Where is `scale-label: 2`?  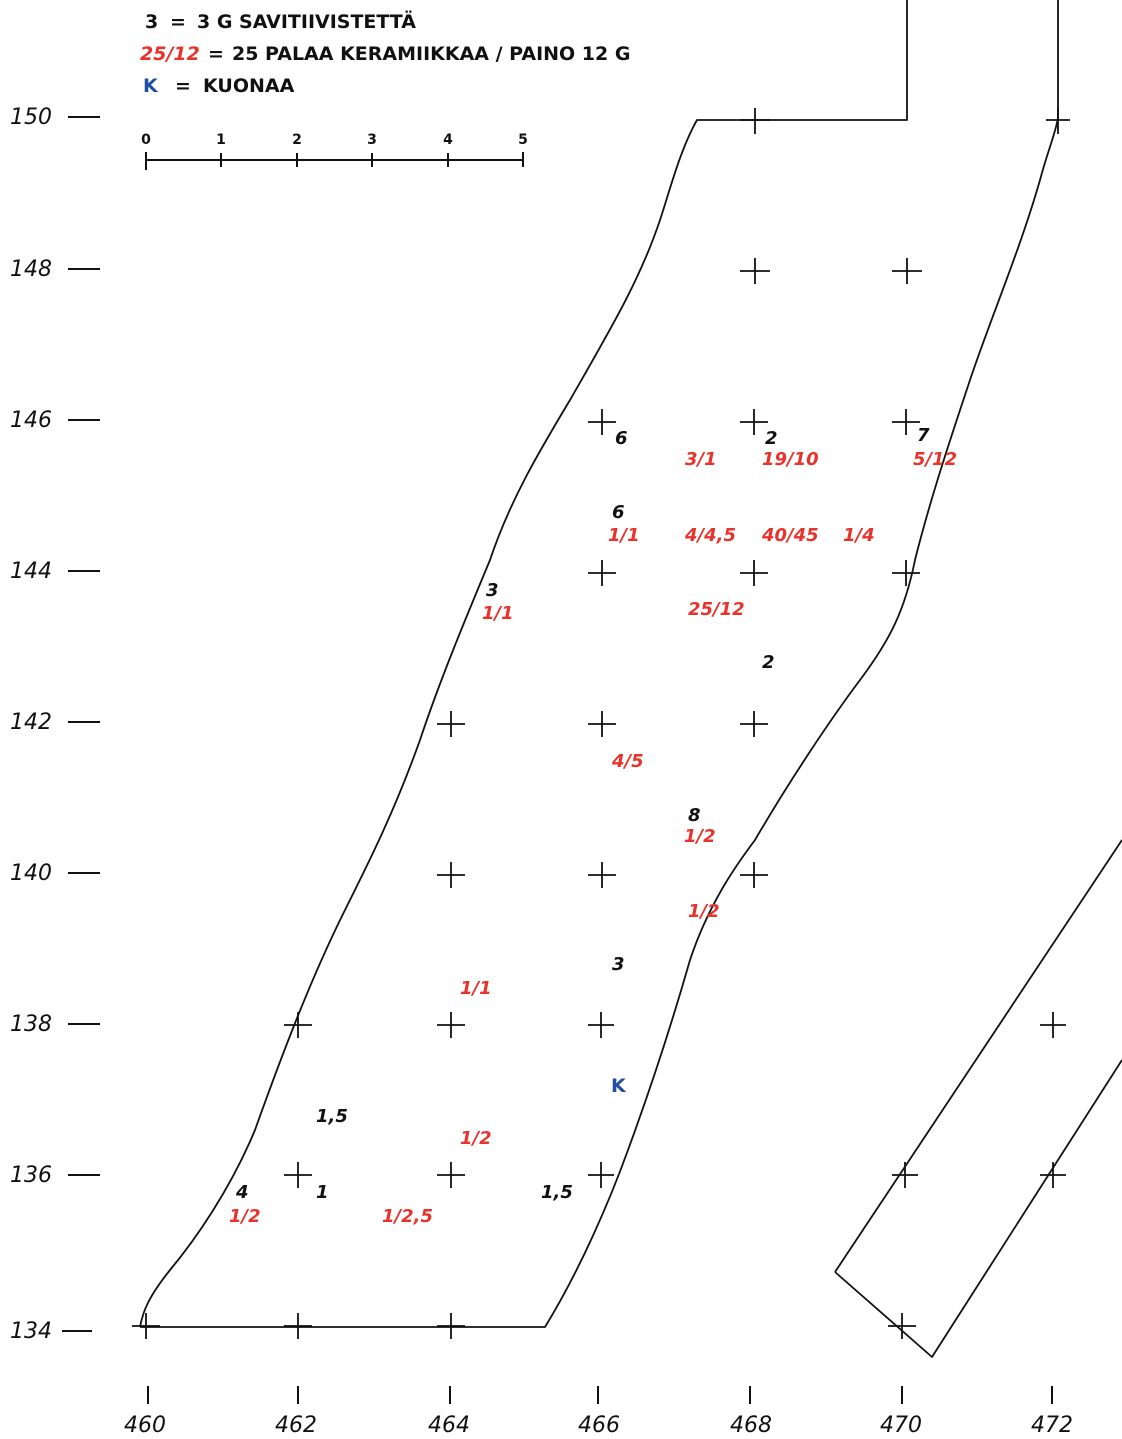 scale-label: 2 is located at coordinates (297, 140).